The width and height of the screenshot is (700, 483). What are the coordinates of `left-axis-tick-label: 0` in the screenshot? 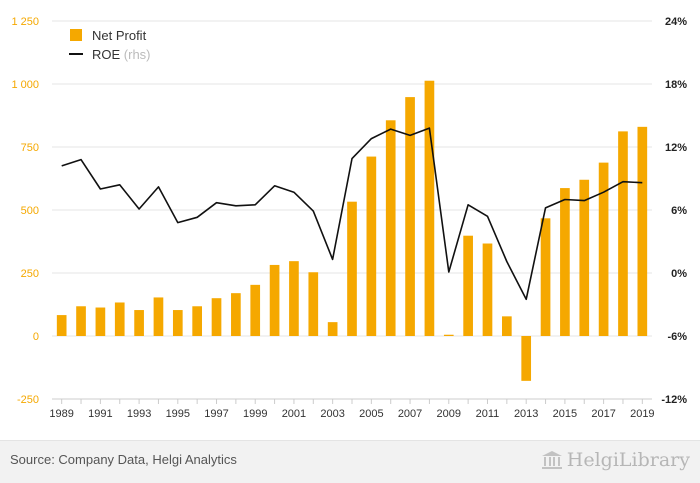 It's located at (36, 337).